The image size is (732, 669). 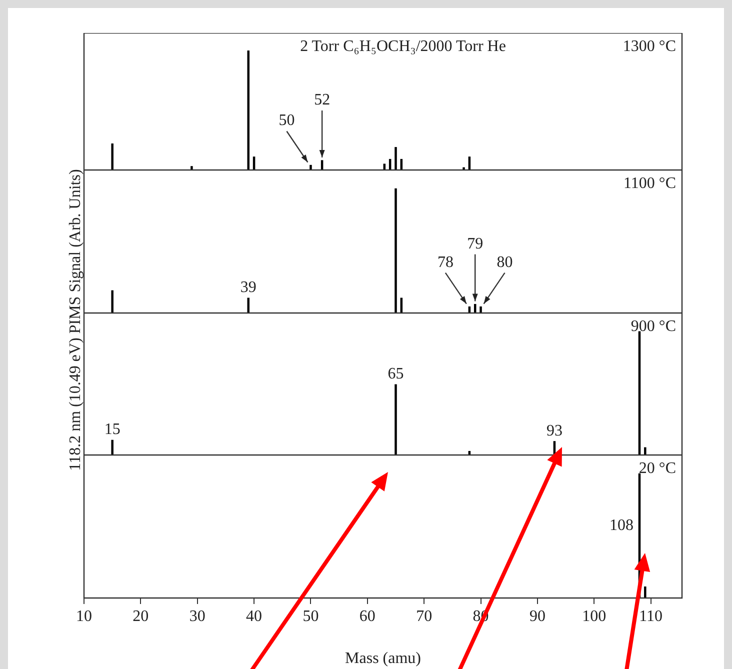 I want to click on x-tick-label: 90, so click(x=537, y=616).